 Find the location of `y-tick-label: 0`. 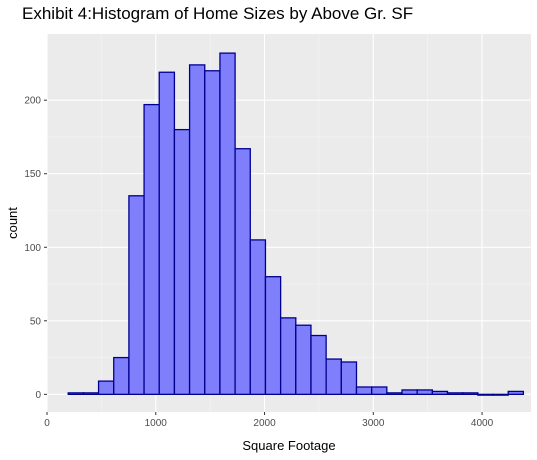

y-tick-label: 0 is located at coordinates (38, 395).